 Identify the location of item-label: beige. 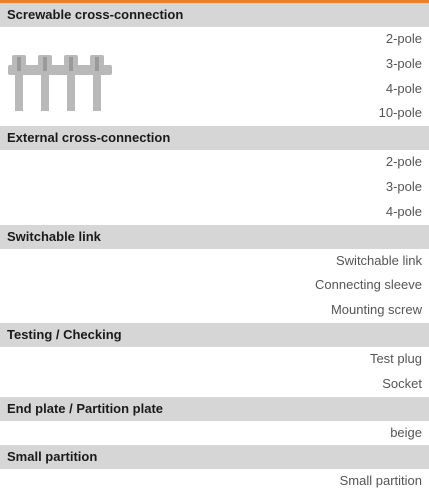
(406, 432).